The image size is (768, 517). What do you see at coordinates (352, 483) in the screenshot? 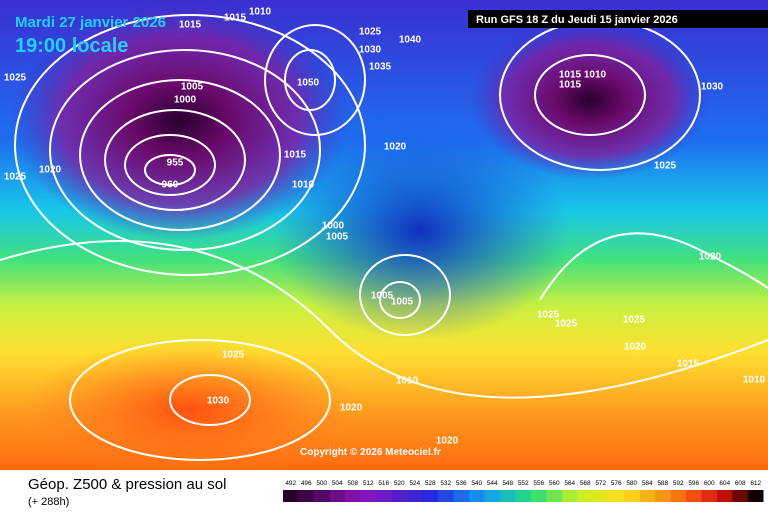
I see `scale-label: 508` at bounding box center [352, 483].